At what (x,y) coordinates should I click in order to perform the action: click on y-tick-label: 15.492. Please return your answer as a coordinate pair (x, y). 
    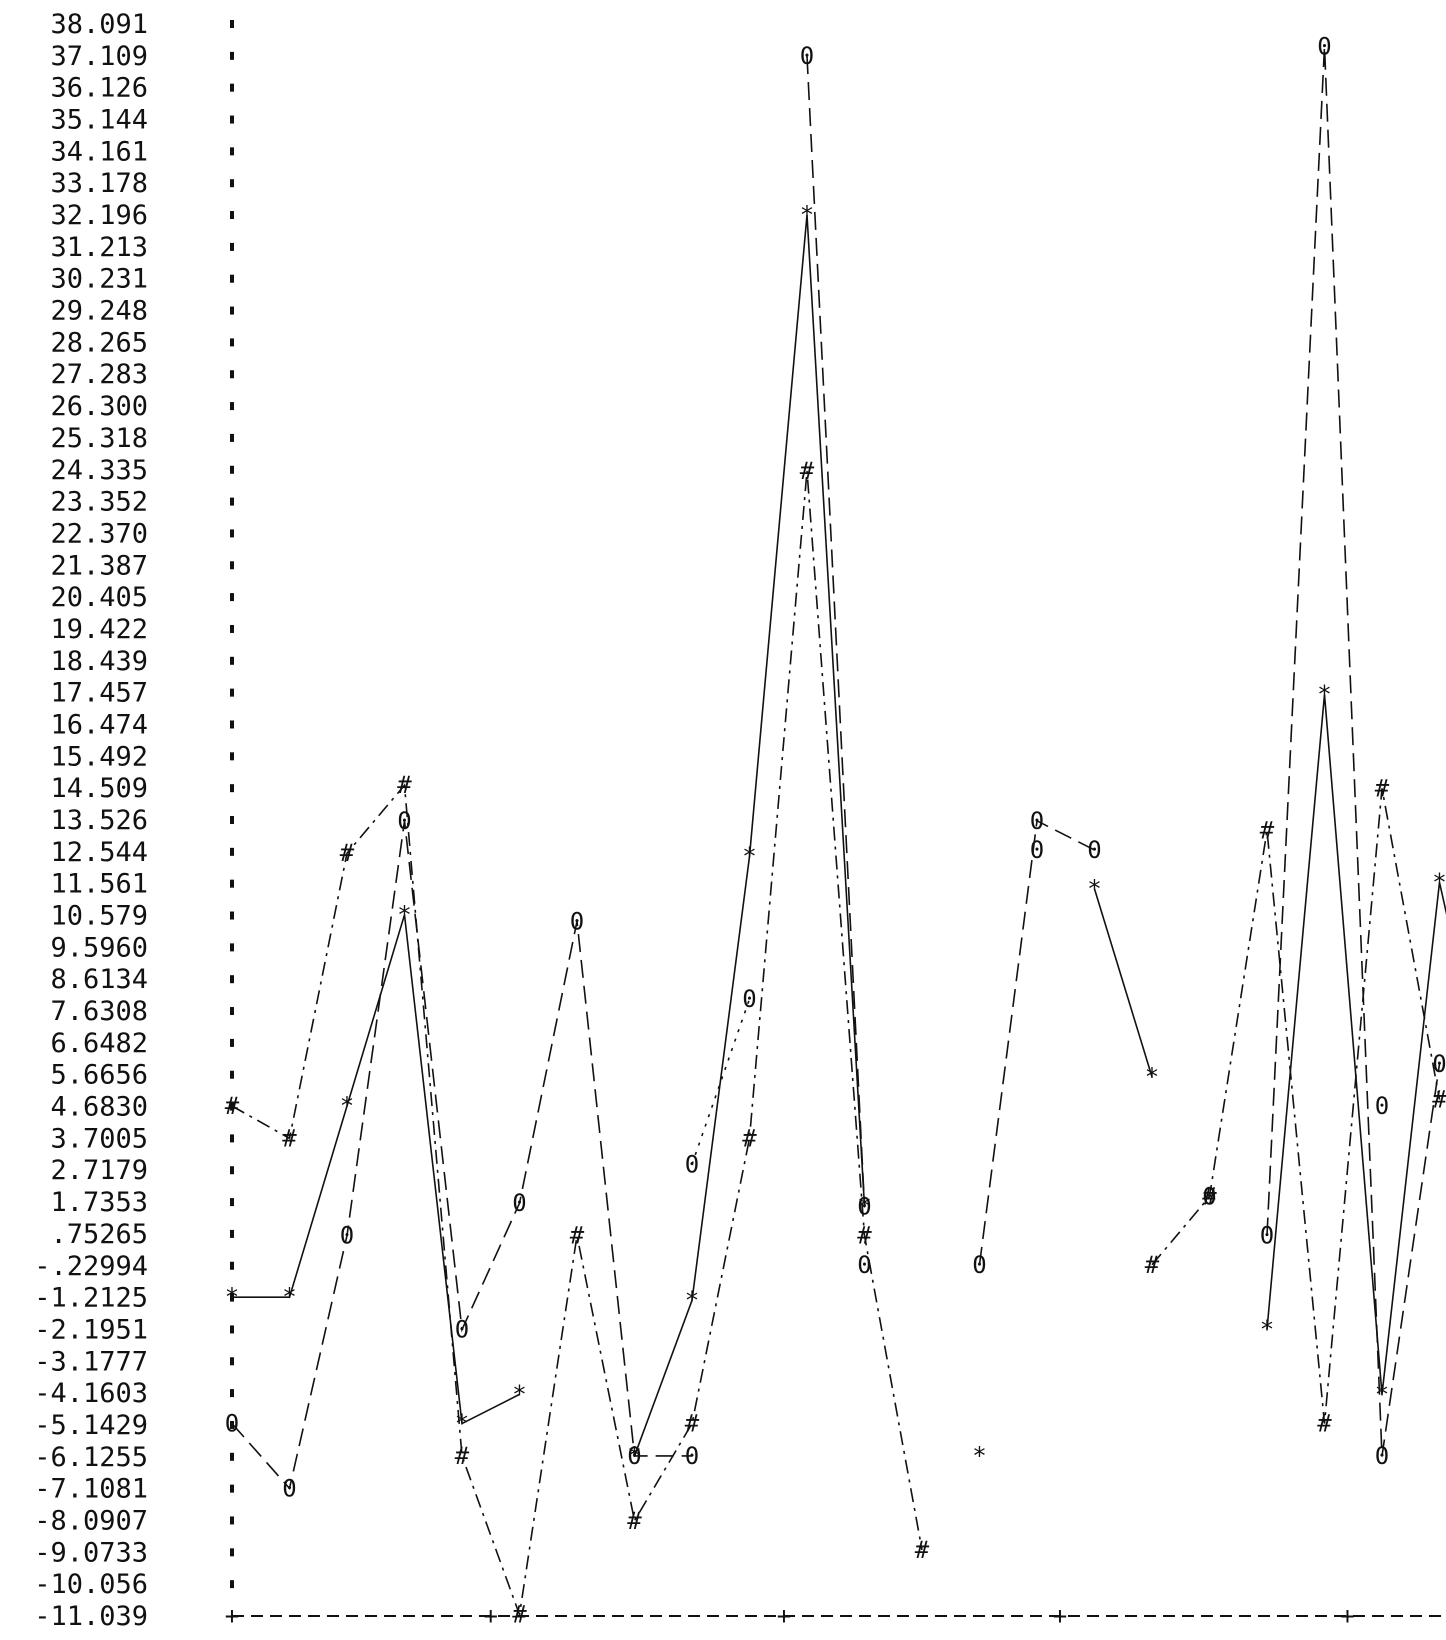
    Looking at the image, I should click on (99, 756).